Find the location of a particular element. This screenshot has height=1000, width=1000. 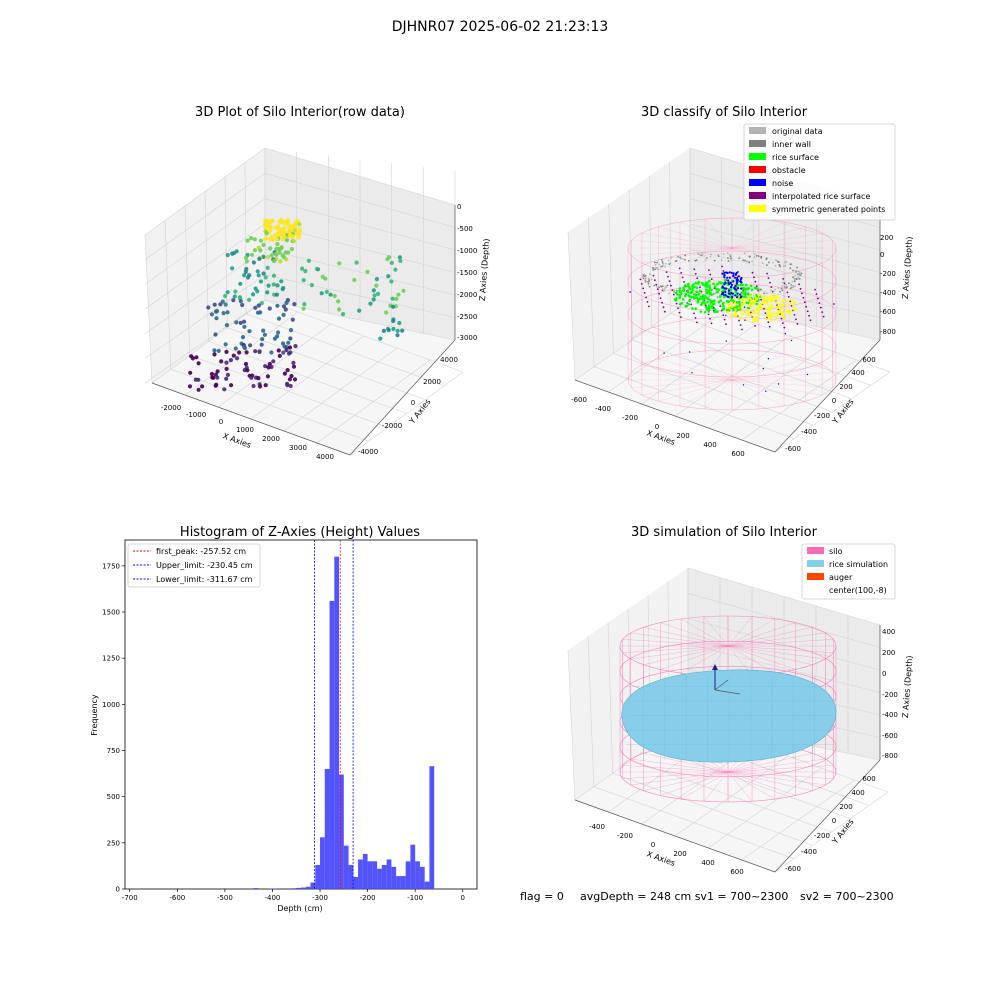

raw-grid is located at coordinates (406, 413).